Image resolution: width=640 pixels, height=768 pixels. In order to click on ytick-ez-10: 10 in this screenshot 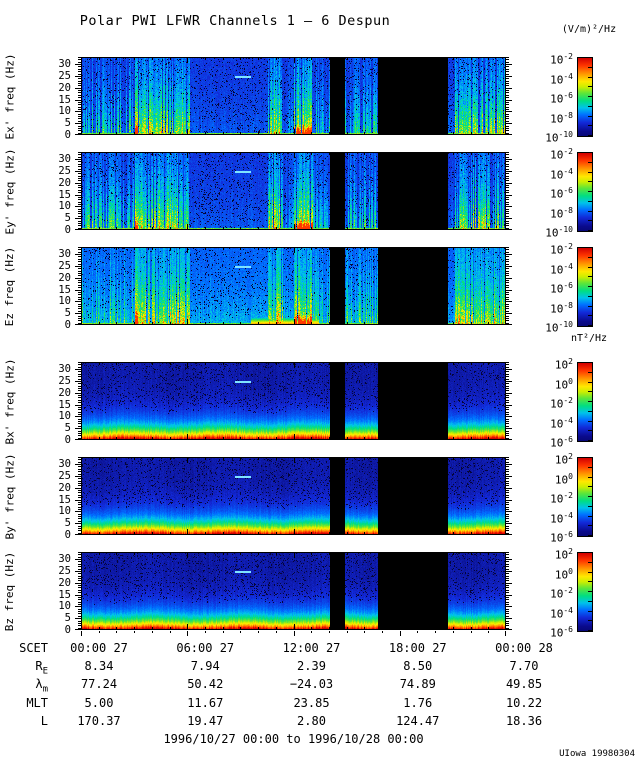, I will do `click(64, 301)`.